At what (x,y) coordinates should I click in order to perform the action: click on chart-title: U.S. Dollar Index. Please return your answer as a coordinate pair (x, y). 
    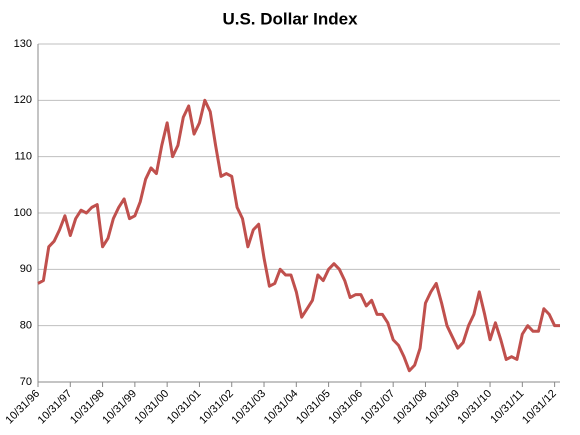
    Looking at the image, I should click on (290, 18).